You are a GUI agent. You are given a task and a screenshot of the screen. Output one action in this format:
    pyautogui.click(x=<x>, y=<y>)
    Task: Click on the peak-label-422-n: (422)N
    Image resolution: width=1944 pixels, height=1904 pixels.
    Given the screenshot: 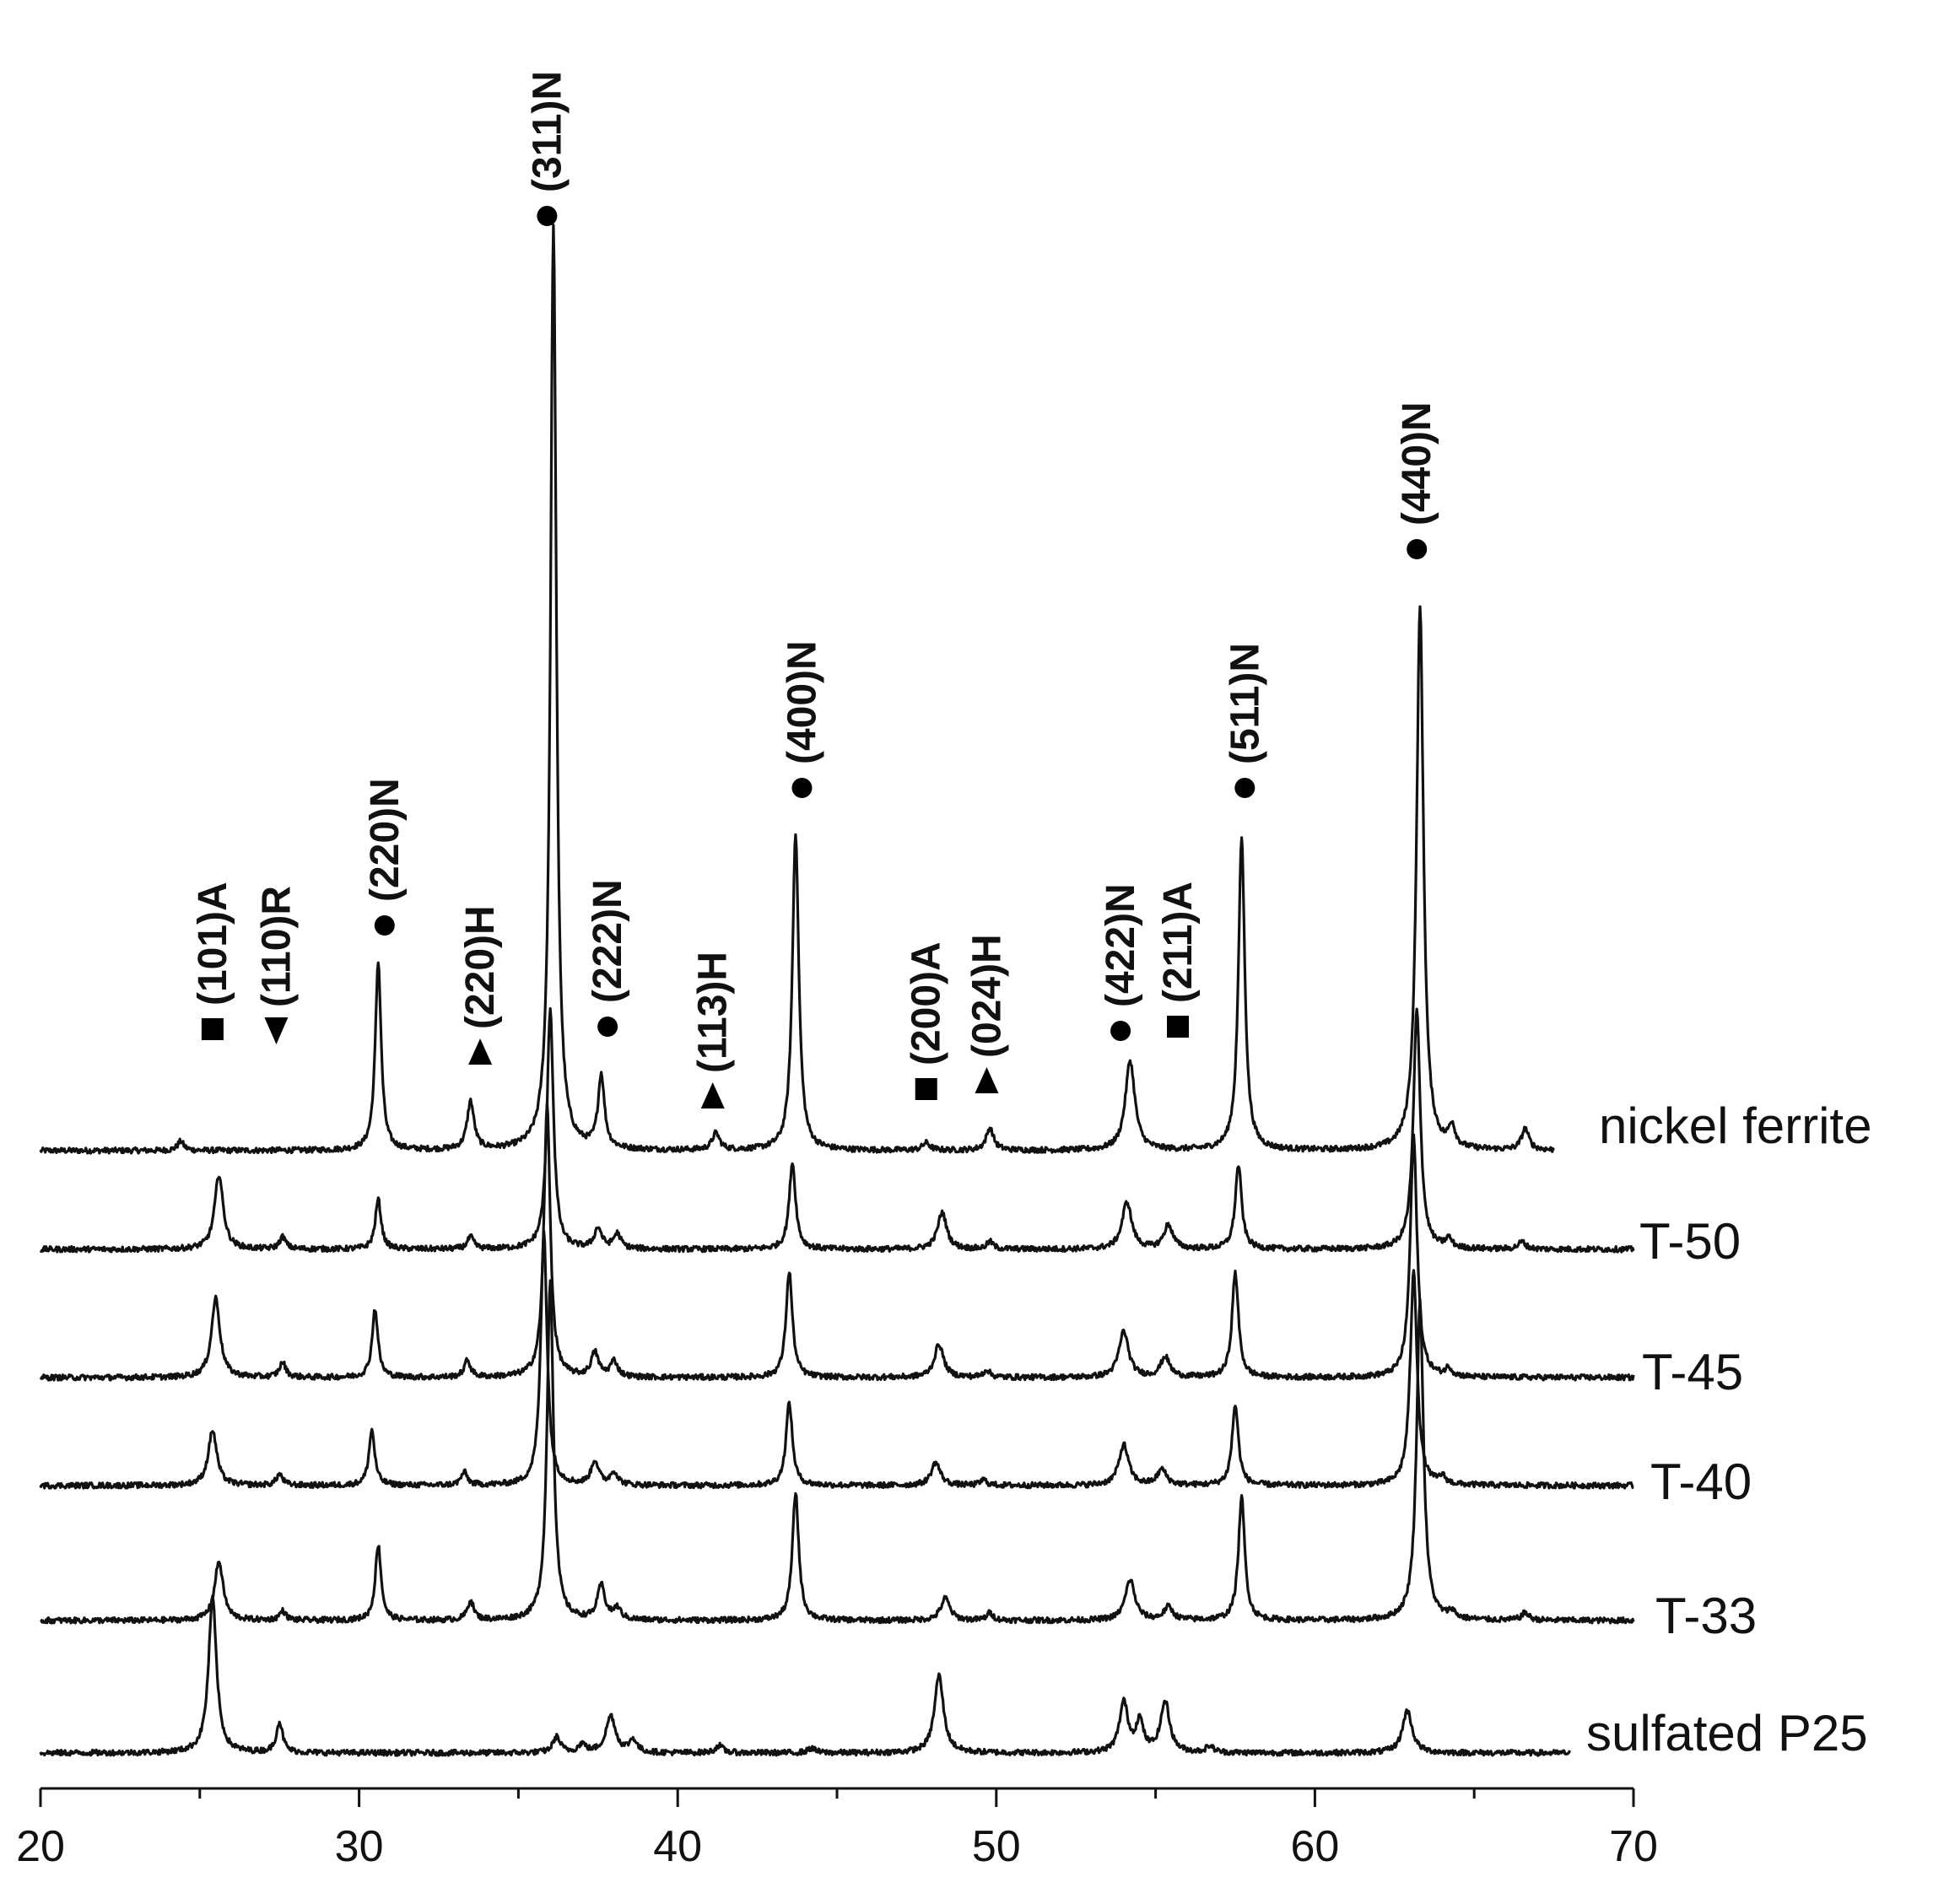 What is the action you would take?
    pyautogui.click(x=1121, y=945)
    